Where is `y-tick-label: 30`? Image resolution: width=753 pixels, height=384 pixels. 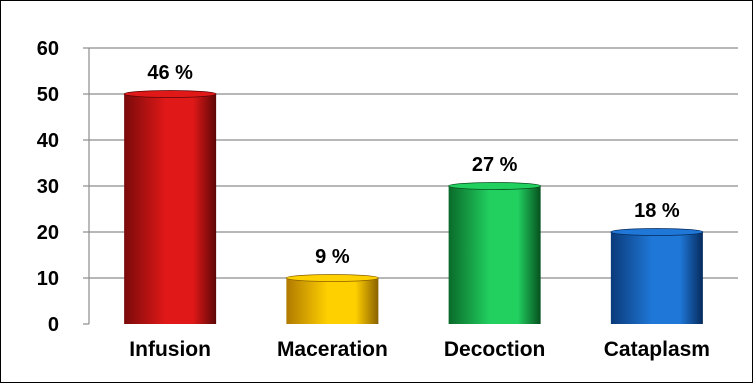 y-tick-label: 30 is located at coordinates (48, 187).